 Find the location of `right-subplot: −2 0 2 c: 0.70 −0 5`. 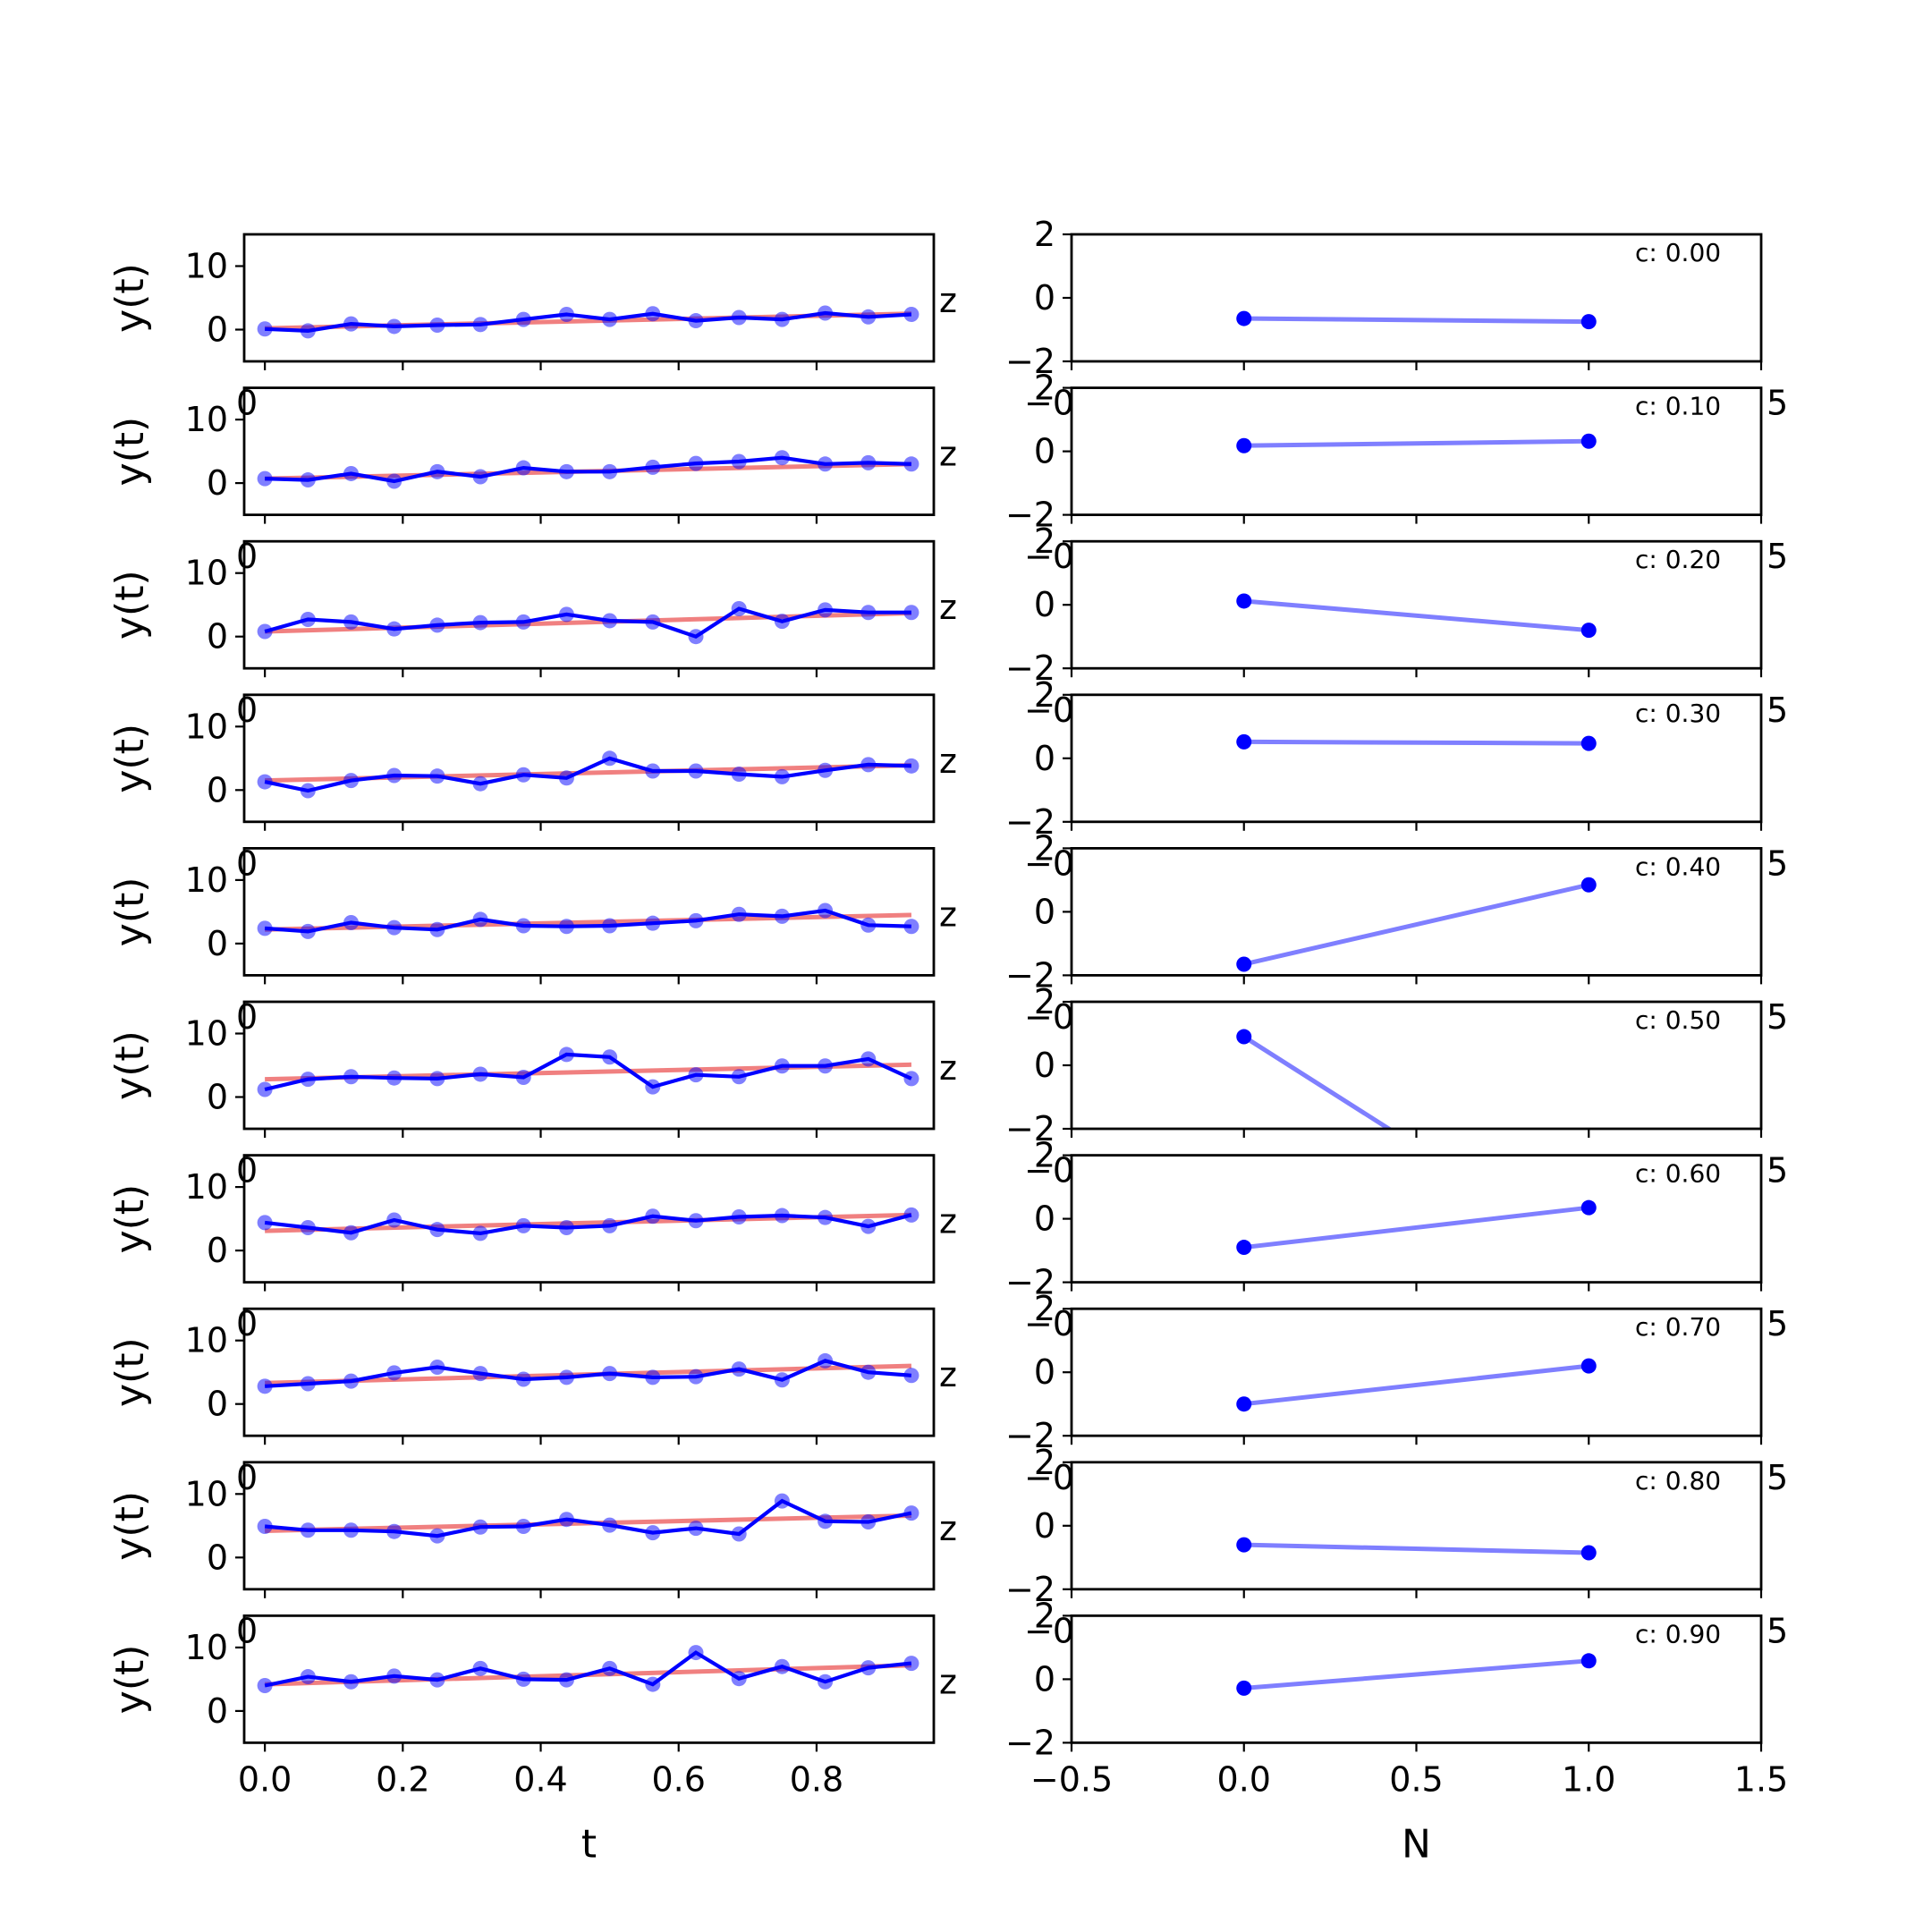

right-subplot: −2 0 2 c: 0.70 −0 5 is located at coordinates (1396, 1372).